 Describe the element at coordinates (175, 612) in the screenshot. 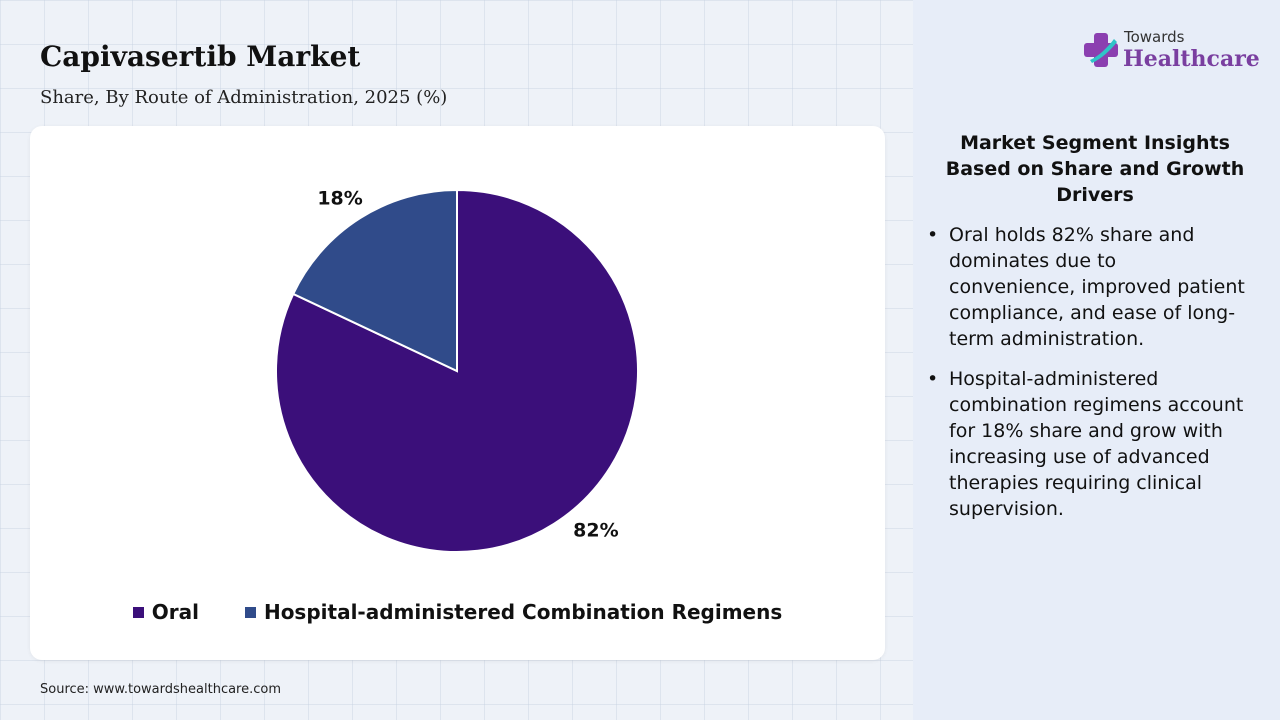

I see `legend-label-oral: Oral` at that location.